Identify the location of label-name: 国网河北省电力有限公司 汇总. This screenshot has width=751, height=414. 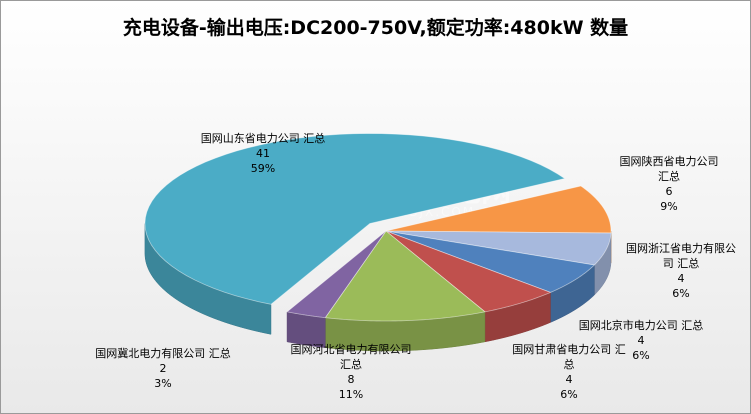
(351, 357).